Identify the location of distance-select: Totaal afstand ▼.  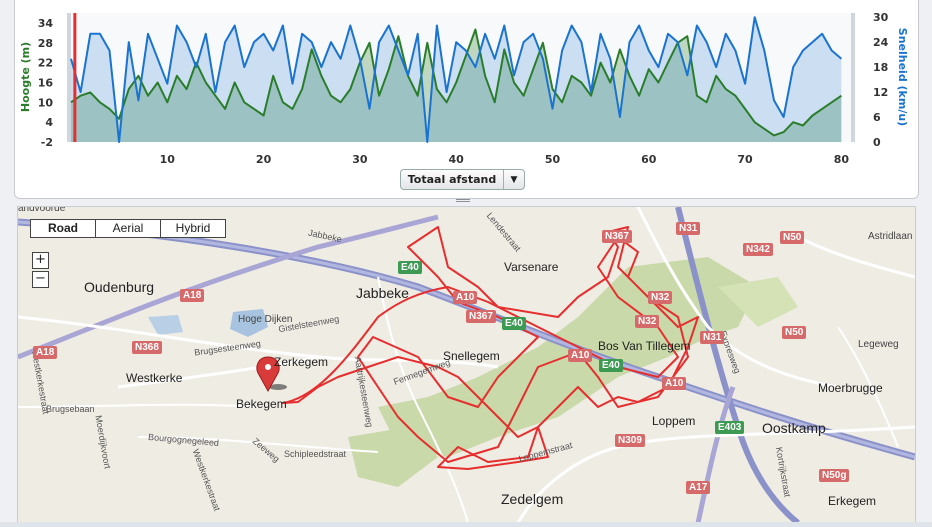
(462, 179).